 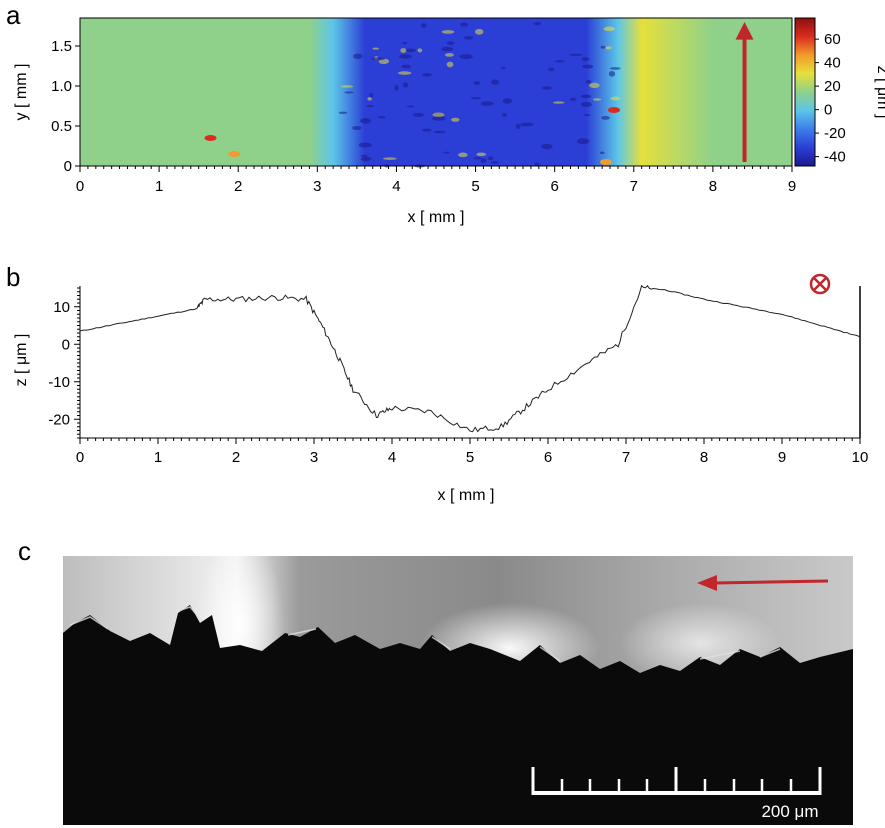 I want to click on y-axis-label-a: y [ mm ], so click(x=21, y=92).